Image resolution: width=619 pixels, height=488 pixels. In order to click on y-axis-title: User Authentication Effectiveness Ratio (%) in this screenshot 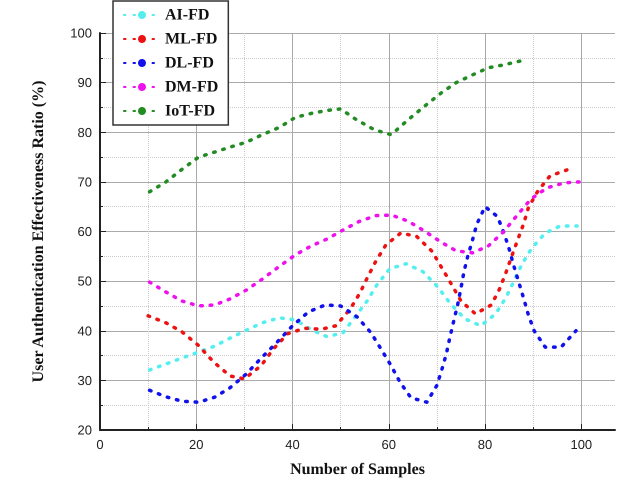, I will do `click(38, 231)`.